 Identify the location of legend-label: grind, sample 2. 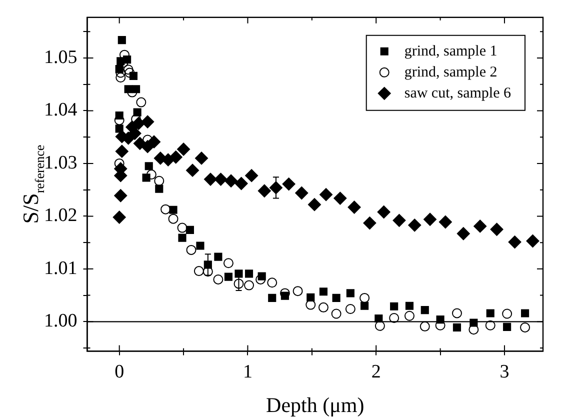
(451, 72).